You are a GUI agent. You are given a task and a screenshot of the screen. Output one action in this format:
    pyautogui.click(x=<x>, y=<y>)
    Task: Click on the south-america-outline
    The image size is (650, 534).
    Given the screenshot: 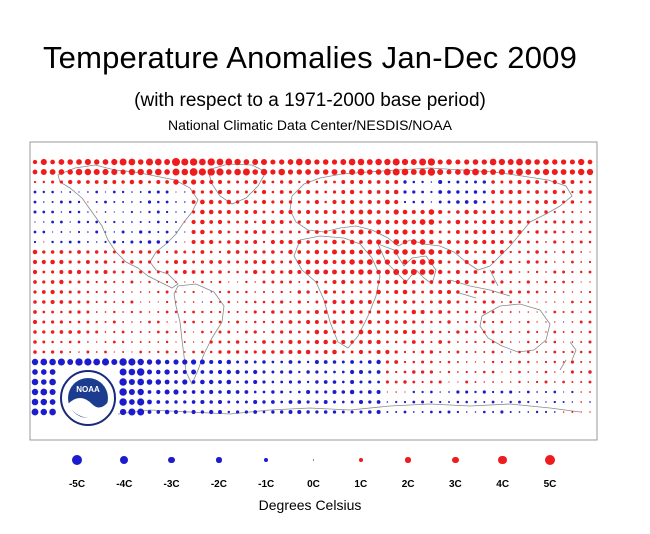 What is the action you would take?
    pyautogui.click(x=199, y=334)
    